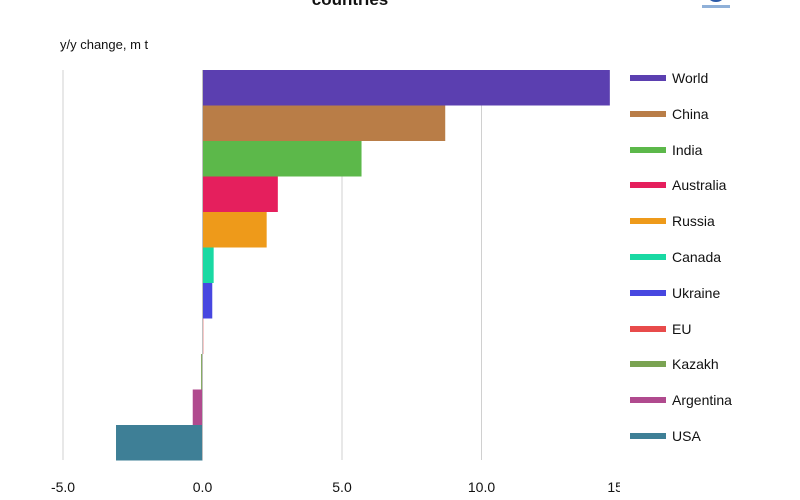 This screenshot has width=800, height=500. What do you see at coordinates (710, 436) in the screenshot?
I see `legend-item-usa: USA` at bounding box center [710, 436].